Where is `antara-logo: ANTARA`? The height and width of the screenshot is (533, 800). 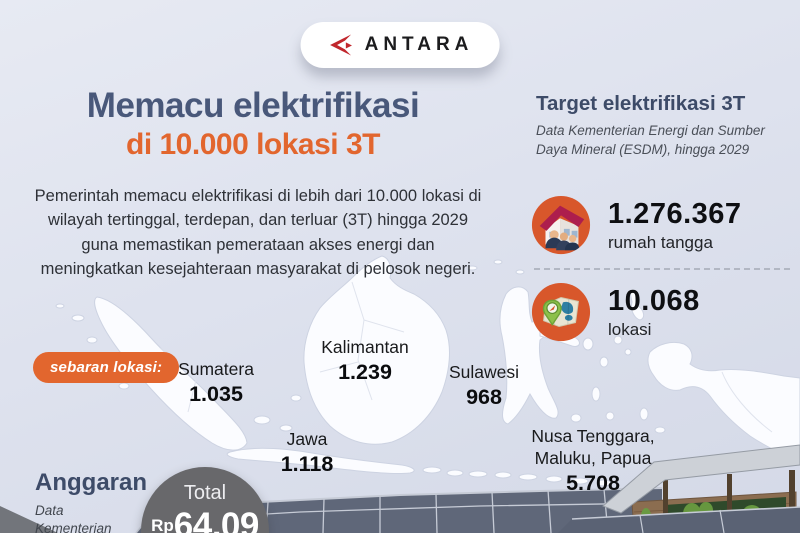 antara-logo: ANTARA is located at coordinates (400, 45).